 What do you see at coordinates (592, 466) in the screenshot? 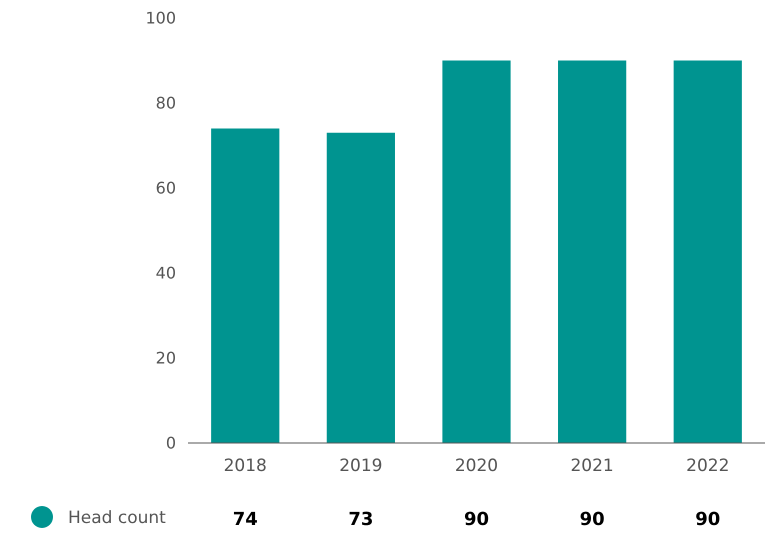
I see `x-tick-label: 2021` at bounding box center [592, 466].